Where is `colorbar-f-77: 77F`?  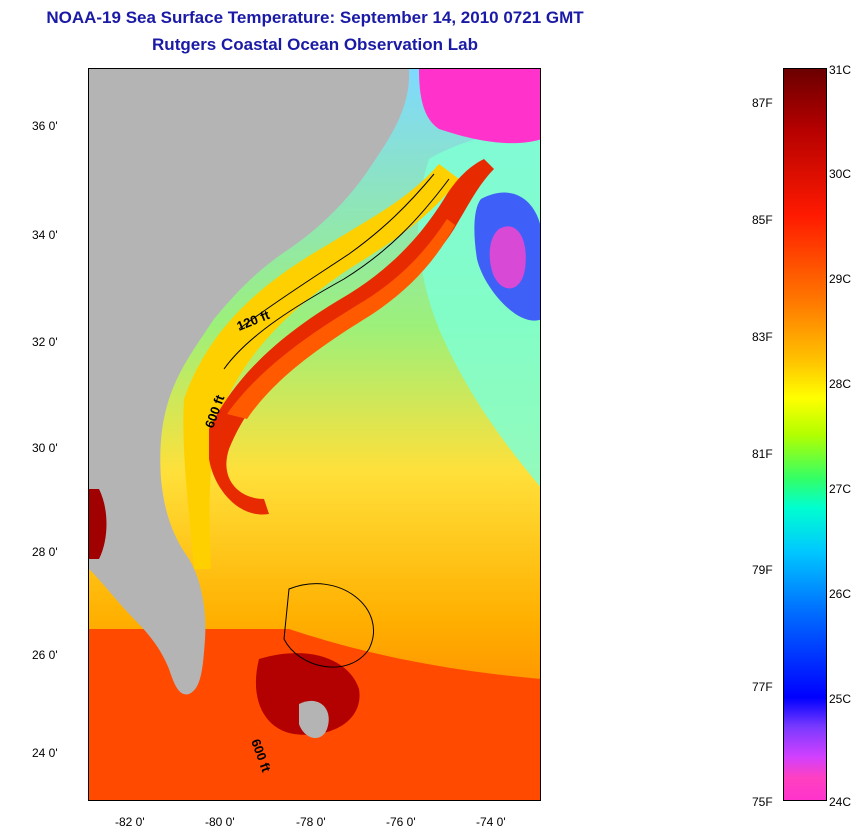 colorbar-f-77: 77F is located at coordinates (762, 687).